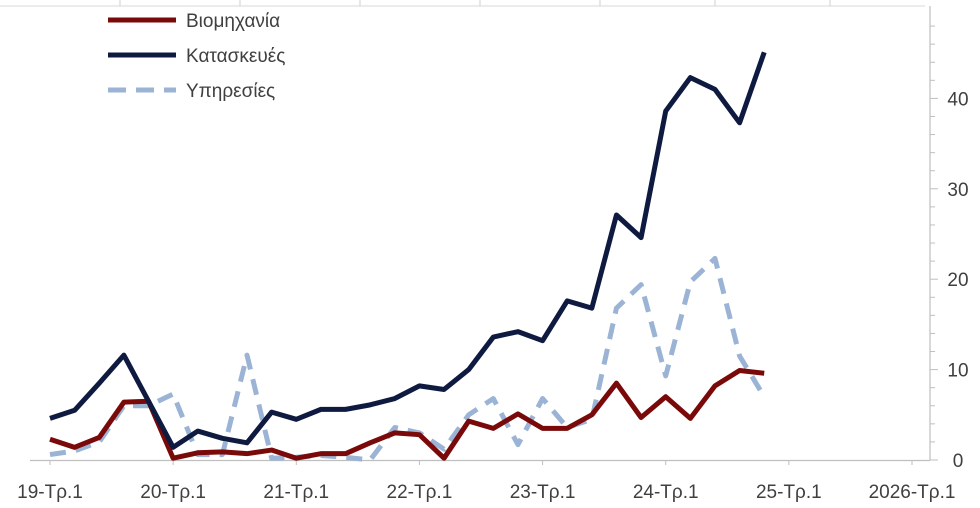  Describe the element at coordinates (957, 99) in the screenshot. I see `y-tick-label: 40` at that location.